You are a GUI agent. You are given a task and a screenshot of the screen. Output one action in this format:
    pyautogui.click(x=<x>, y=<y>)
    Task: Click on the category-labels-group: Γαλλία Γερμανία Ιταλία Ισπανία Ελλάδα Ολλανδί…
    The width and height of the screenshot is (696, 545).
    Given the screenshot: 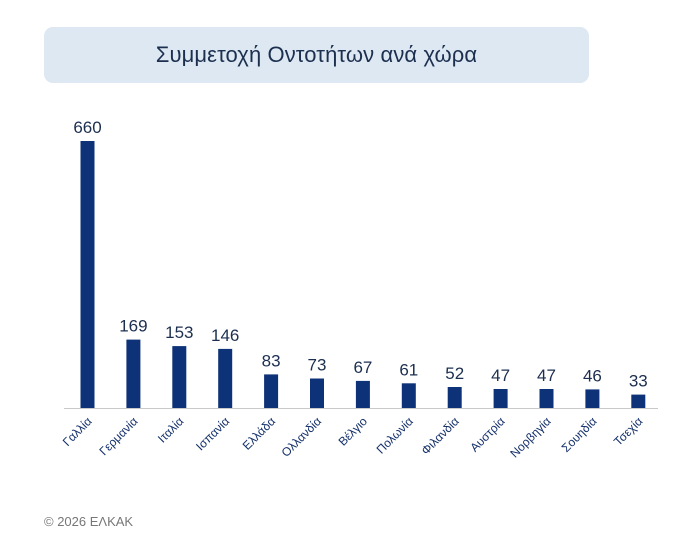 What is the action you would take?
    pyautogui.click(x=353, y=437)
    